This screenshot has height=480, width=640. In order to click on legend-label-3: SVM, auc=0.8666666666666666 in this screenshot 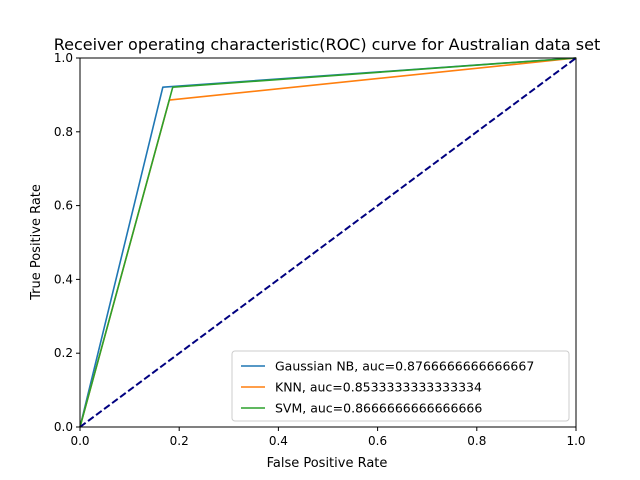, I will do `click(378, 408)`.